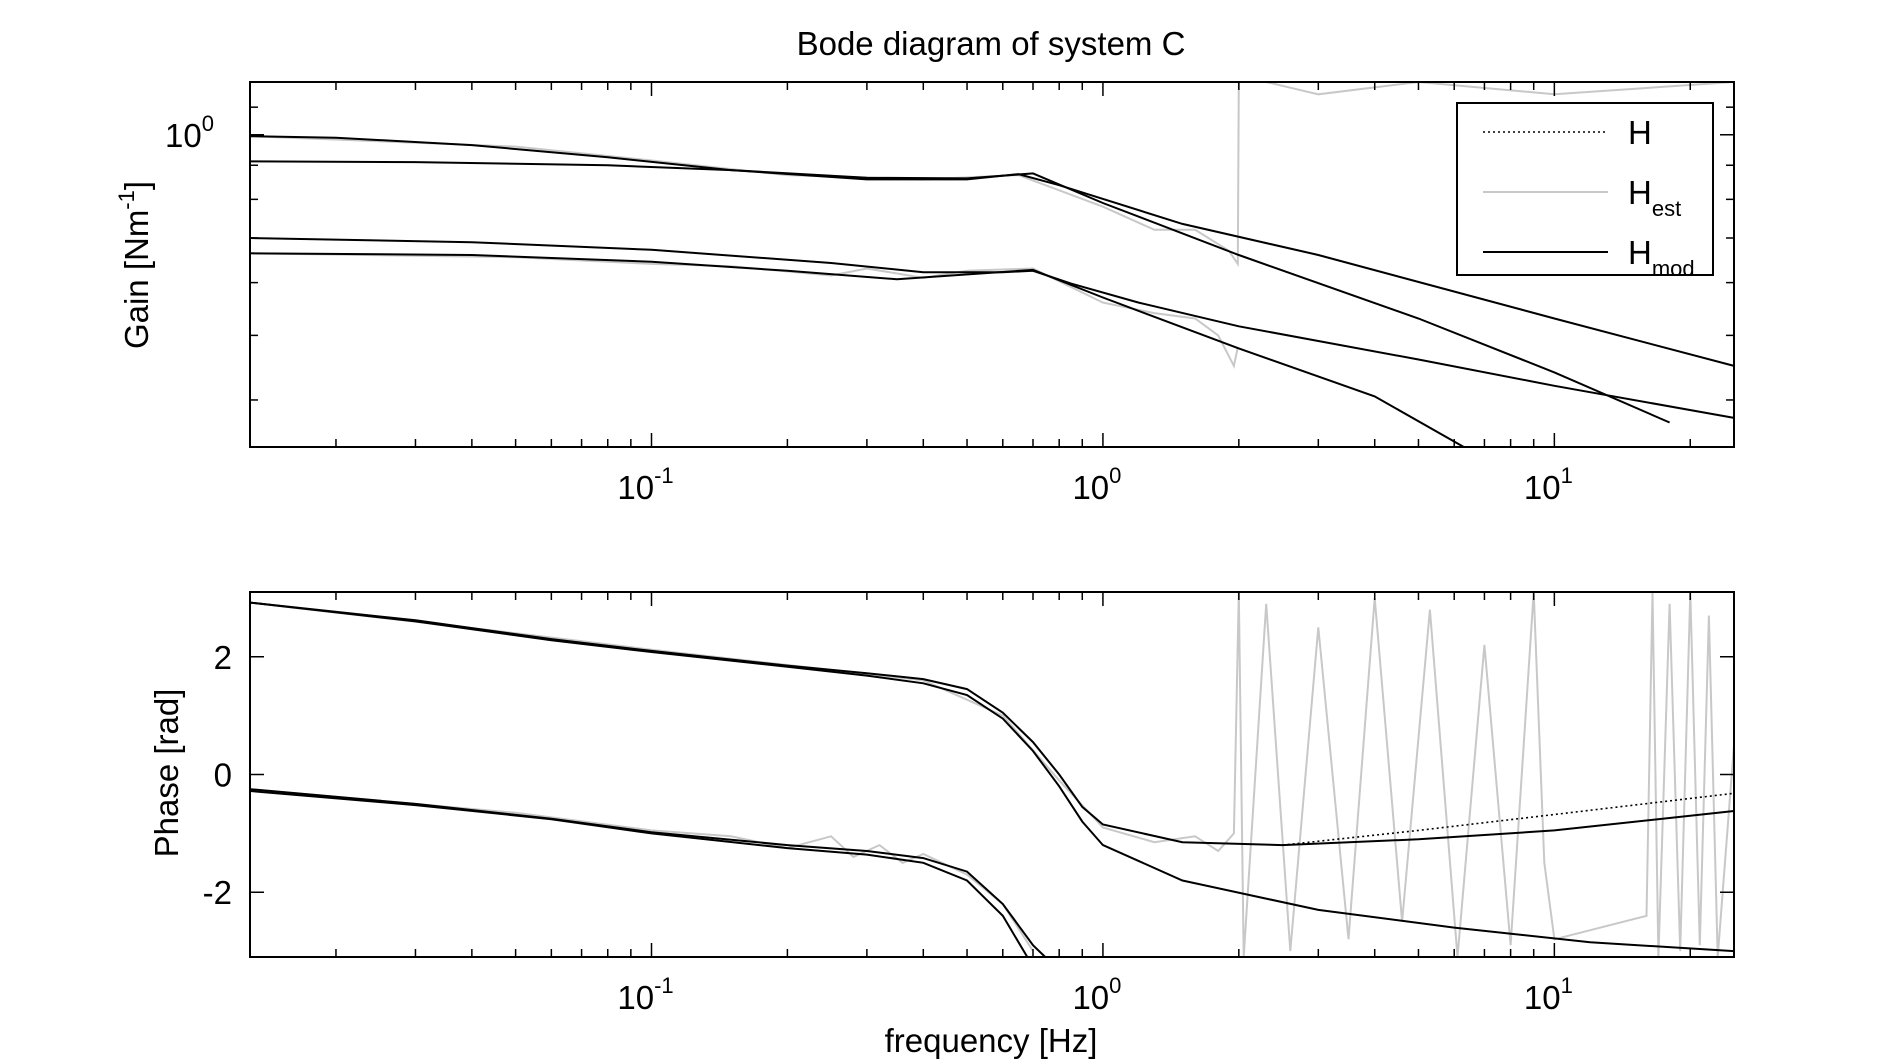 This screenshot has width=1891, height=1062. I want to click on phase-y-tick-label: -2, so click(217, 892).